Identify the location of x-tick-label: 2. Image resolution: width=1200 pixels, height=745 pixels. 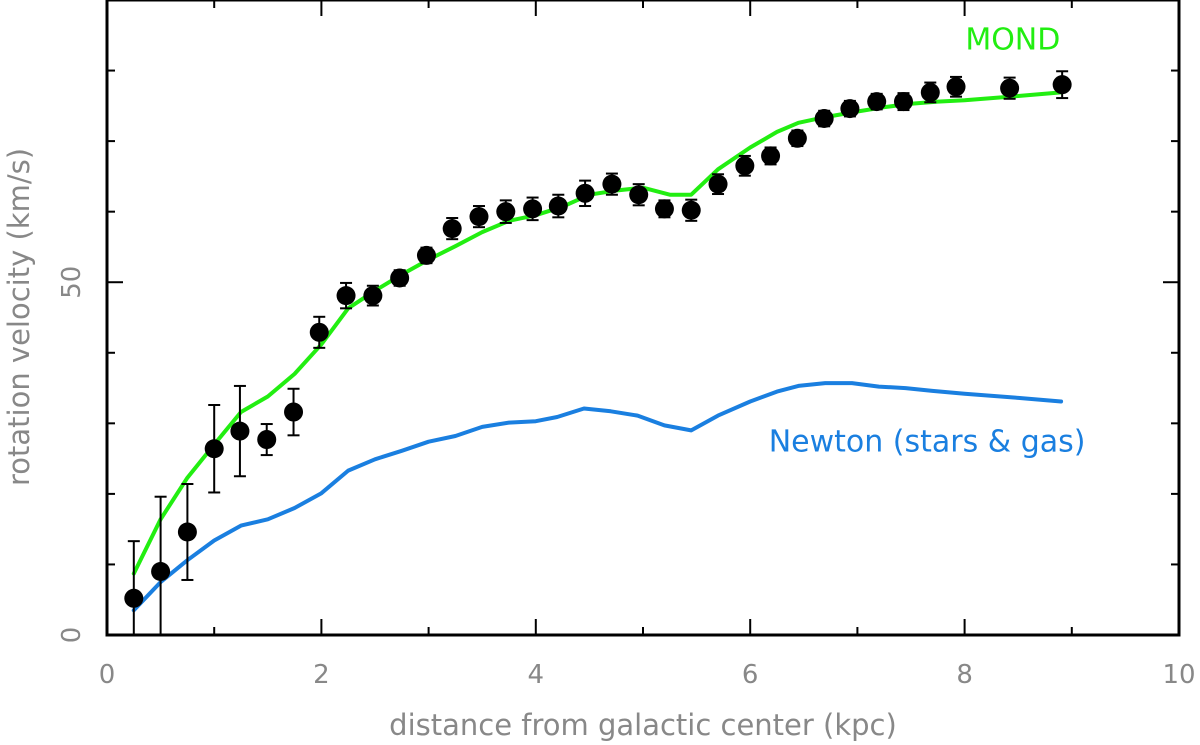
(321, 675).